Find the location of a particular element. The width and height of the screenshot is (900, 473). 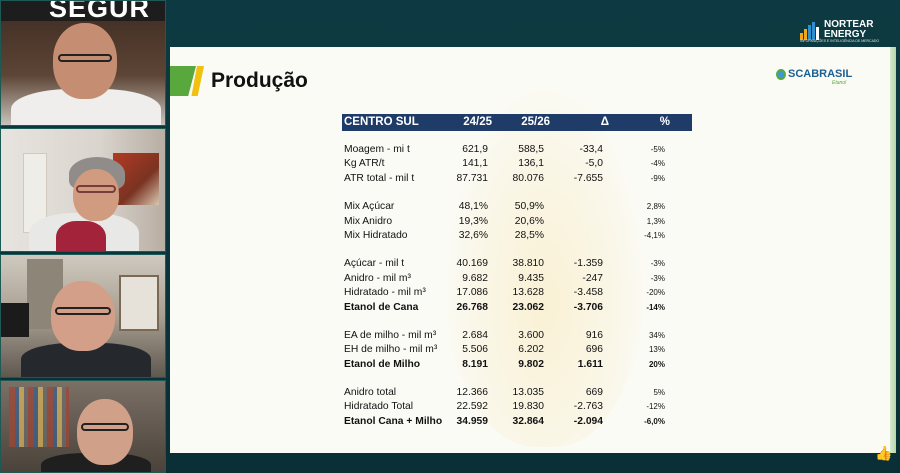

title-accent-green is located at coordinates (183, 81).